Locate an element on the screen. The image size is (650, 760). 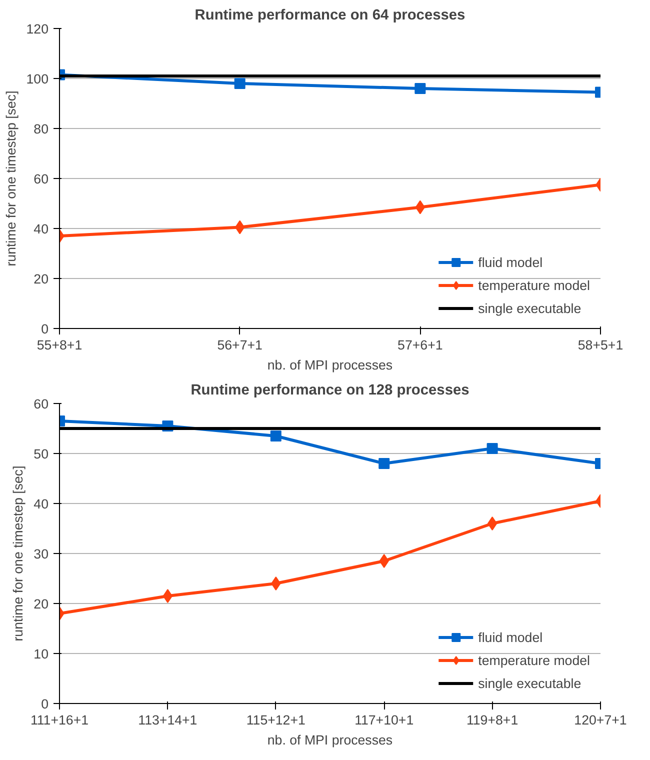
x-tick-label: 111+16+1 is located at coordinates (59, 720).